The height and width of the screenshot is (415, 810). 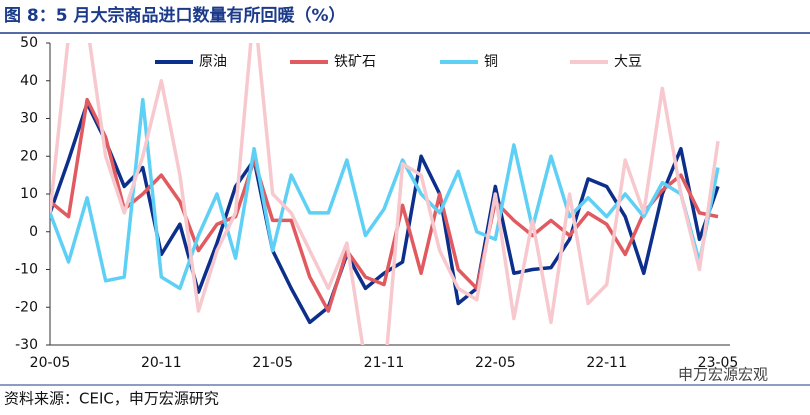 I want to click on x-tick-label: 20-05, so click(x=50, y=363).